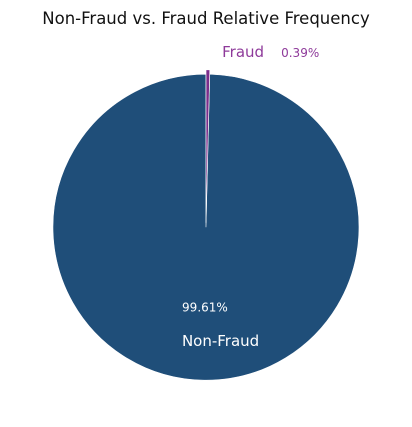 This screenshot has height=427, width=412. What do you see at coordinates (243, 52) in the screenshot?
I see `slice-category-label-fraud: Fraud` at bounding box center [243, 52].